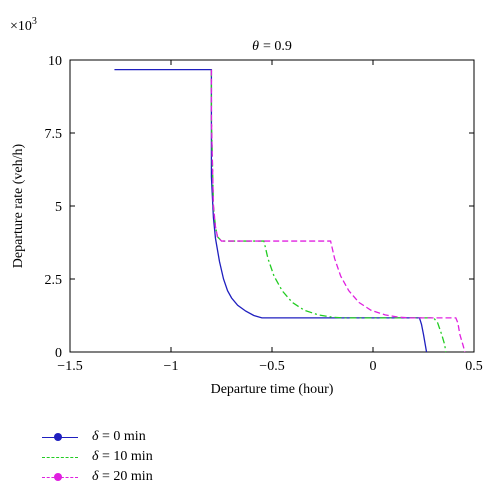 This screenshot has width=500, height=493. I want to click on y-tick-label: 5, so click(58, 207).